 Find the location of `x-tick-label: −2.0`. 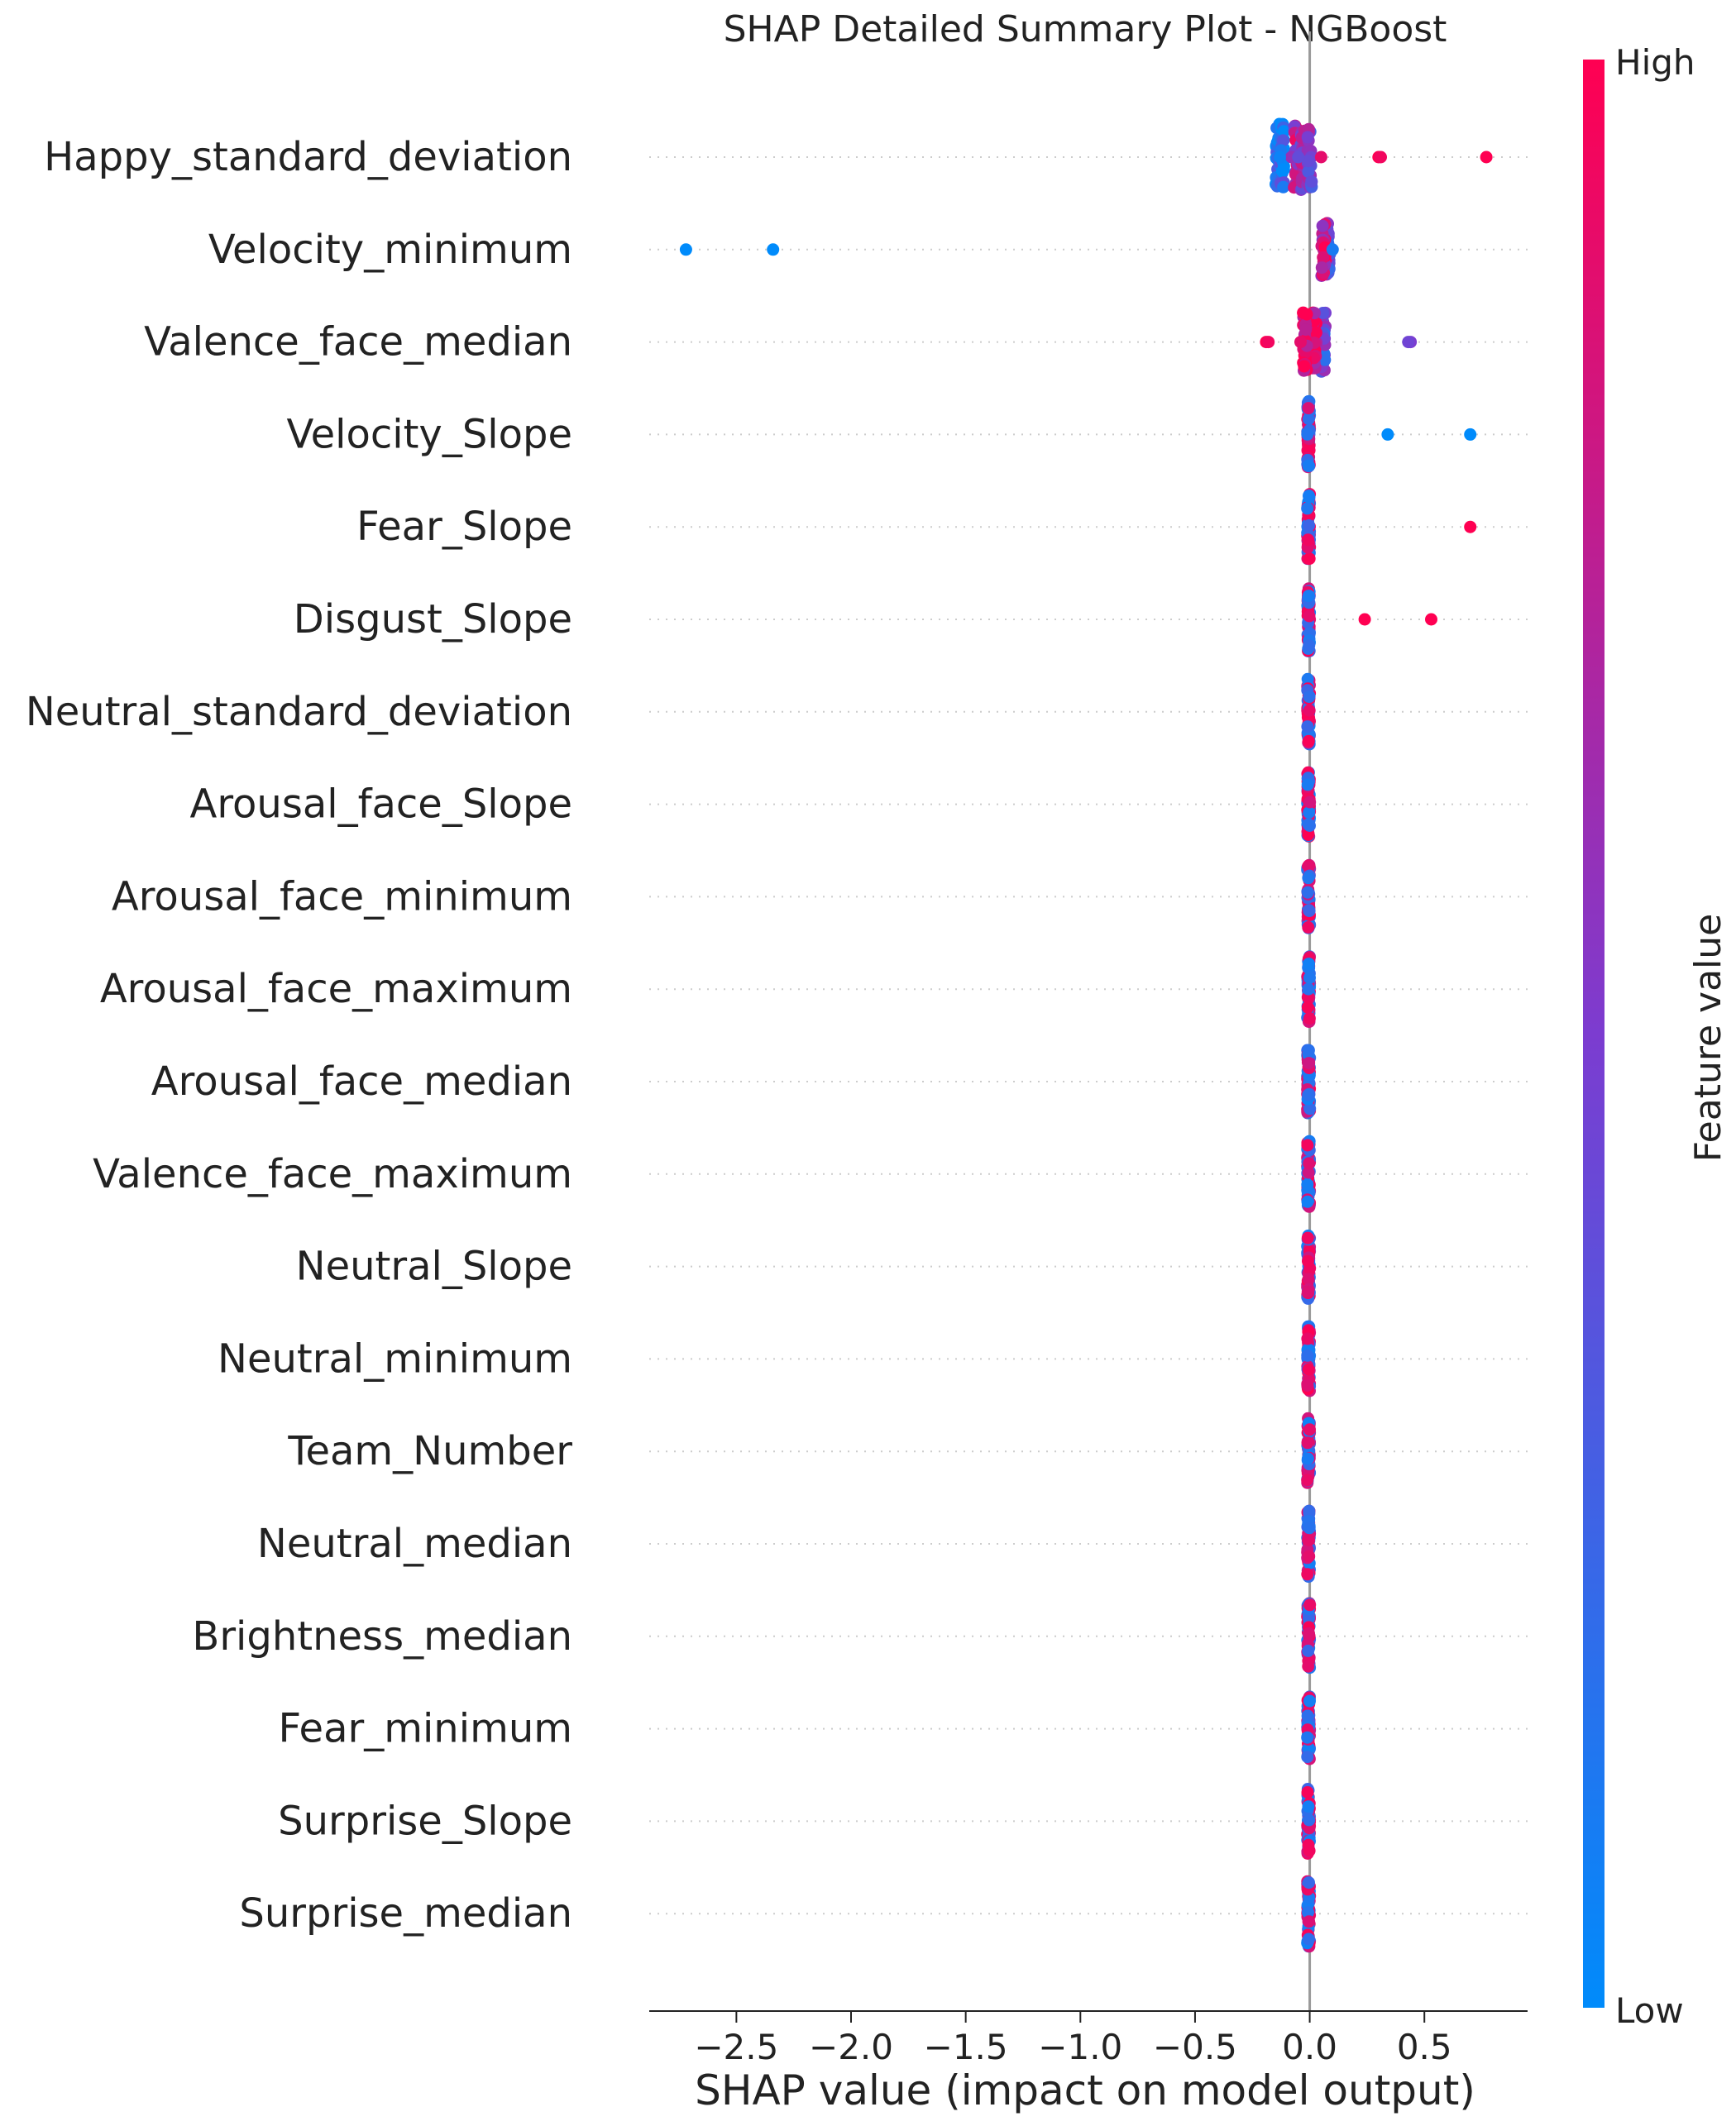

x-tick-label: −2.0 is located at coordinates (851, 2047).